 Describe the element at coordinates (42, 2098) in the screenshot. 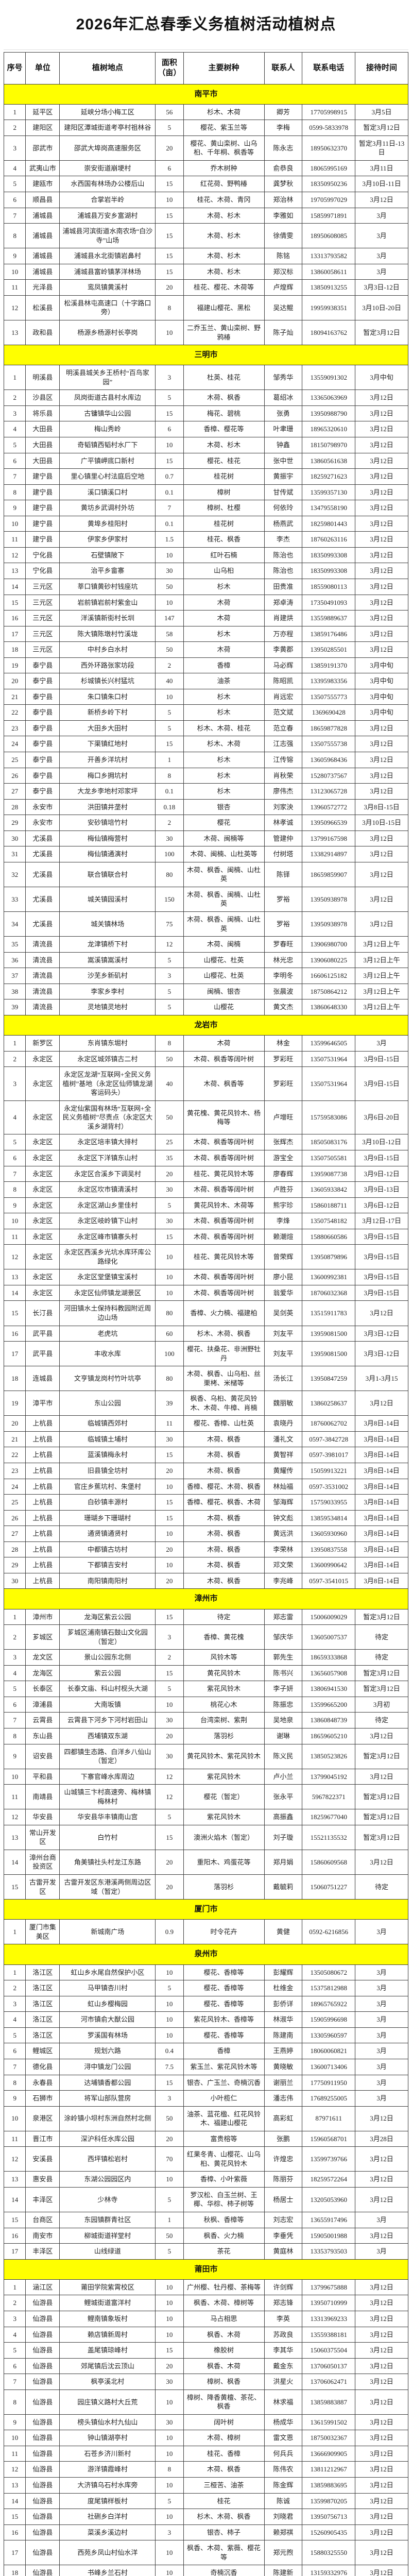

I see `cell-unit: 石狮市` at that location.